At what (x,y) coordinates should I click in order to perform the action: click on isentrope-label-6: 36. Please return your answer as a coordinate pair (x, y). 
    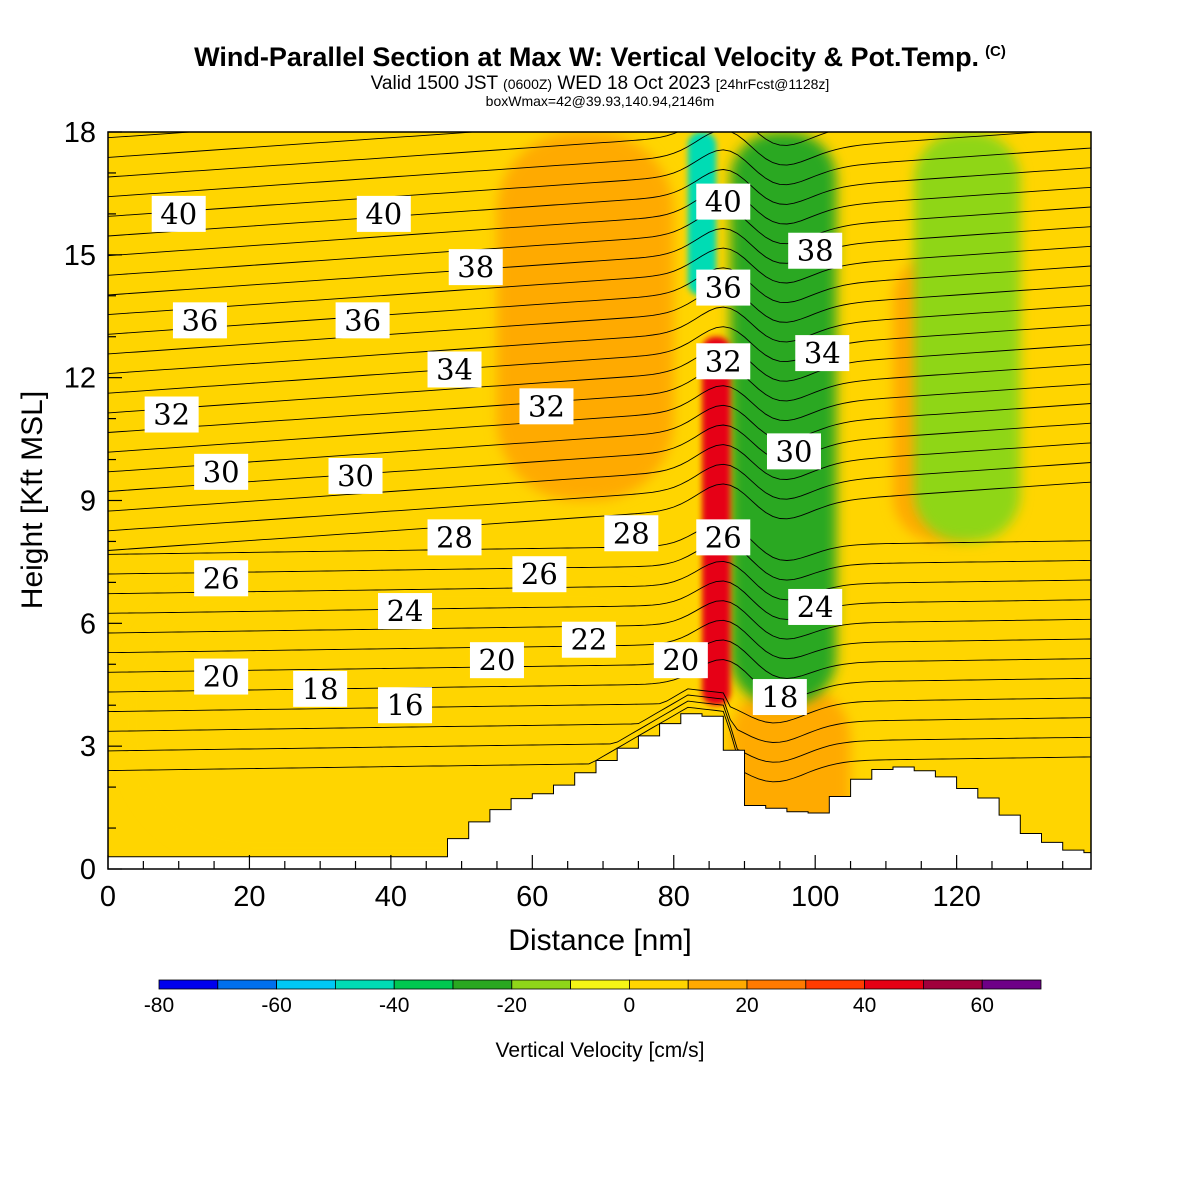
    Looking at the image, I should click on (362, 320).